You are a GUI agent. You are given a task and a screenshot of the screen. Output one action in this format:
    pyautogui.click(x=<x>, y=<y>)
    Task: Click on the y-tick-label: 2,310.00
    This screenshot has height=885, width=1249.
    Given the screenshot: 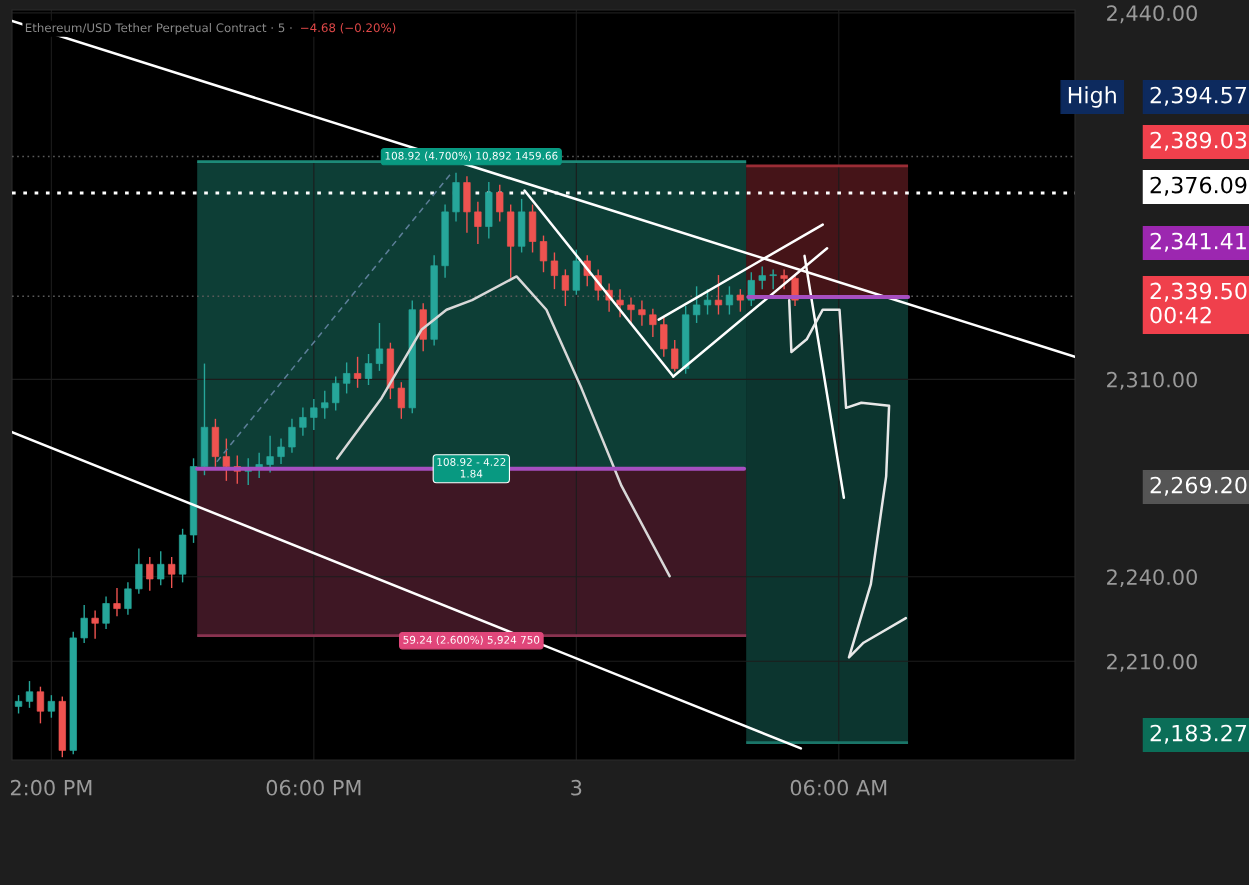 What is the action you would take?
    pyautogui.click(x=1152, y=380)
    